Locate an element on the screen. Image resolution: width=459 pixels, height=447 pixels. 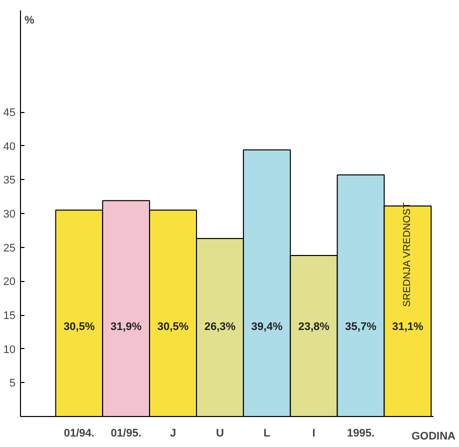
y-tick-label: 20 is located at coordinates (9, 282).